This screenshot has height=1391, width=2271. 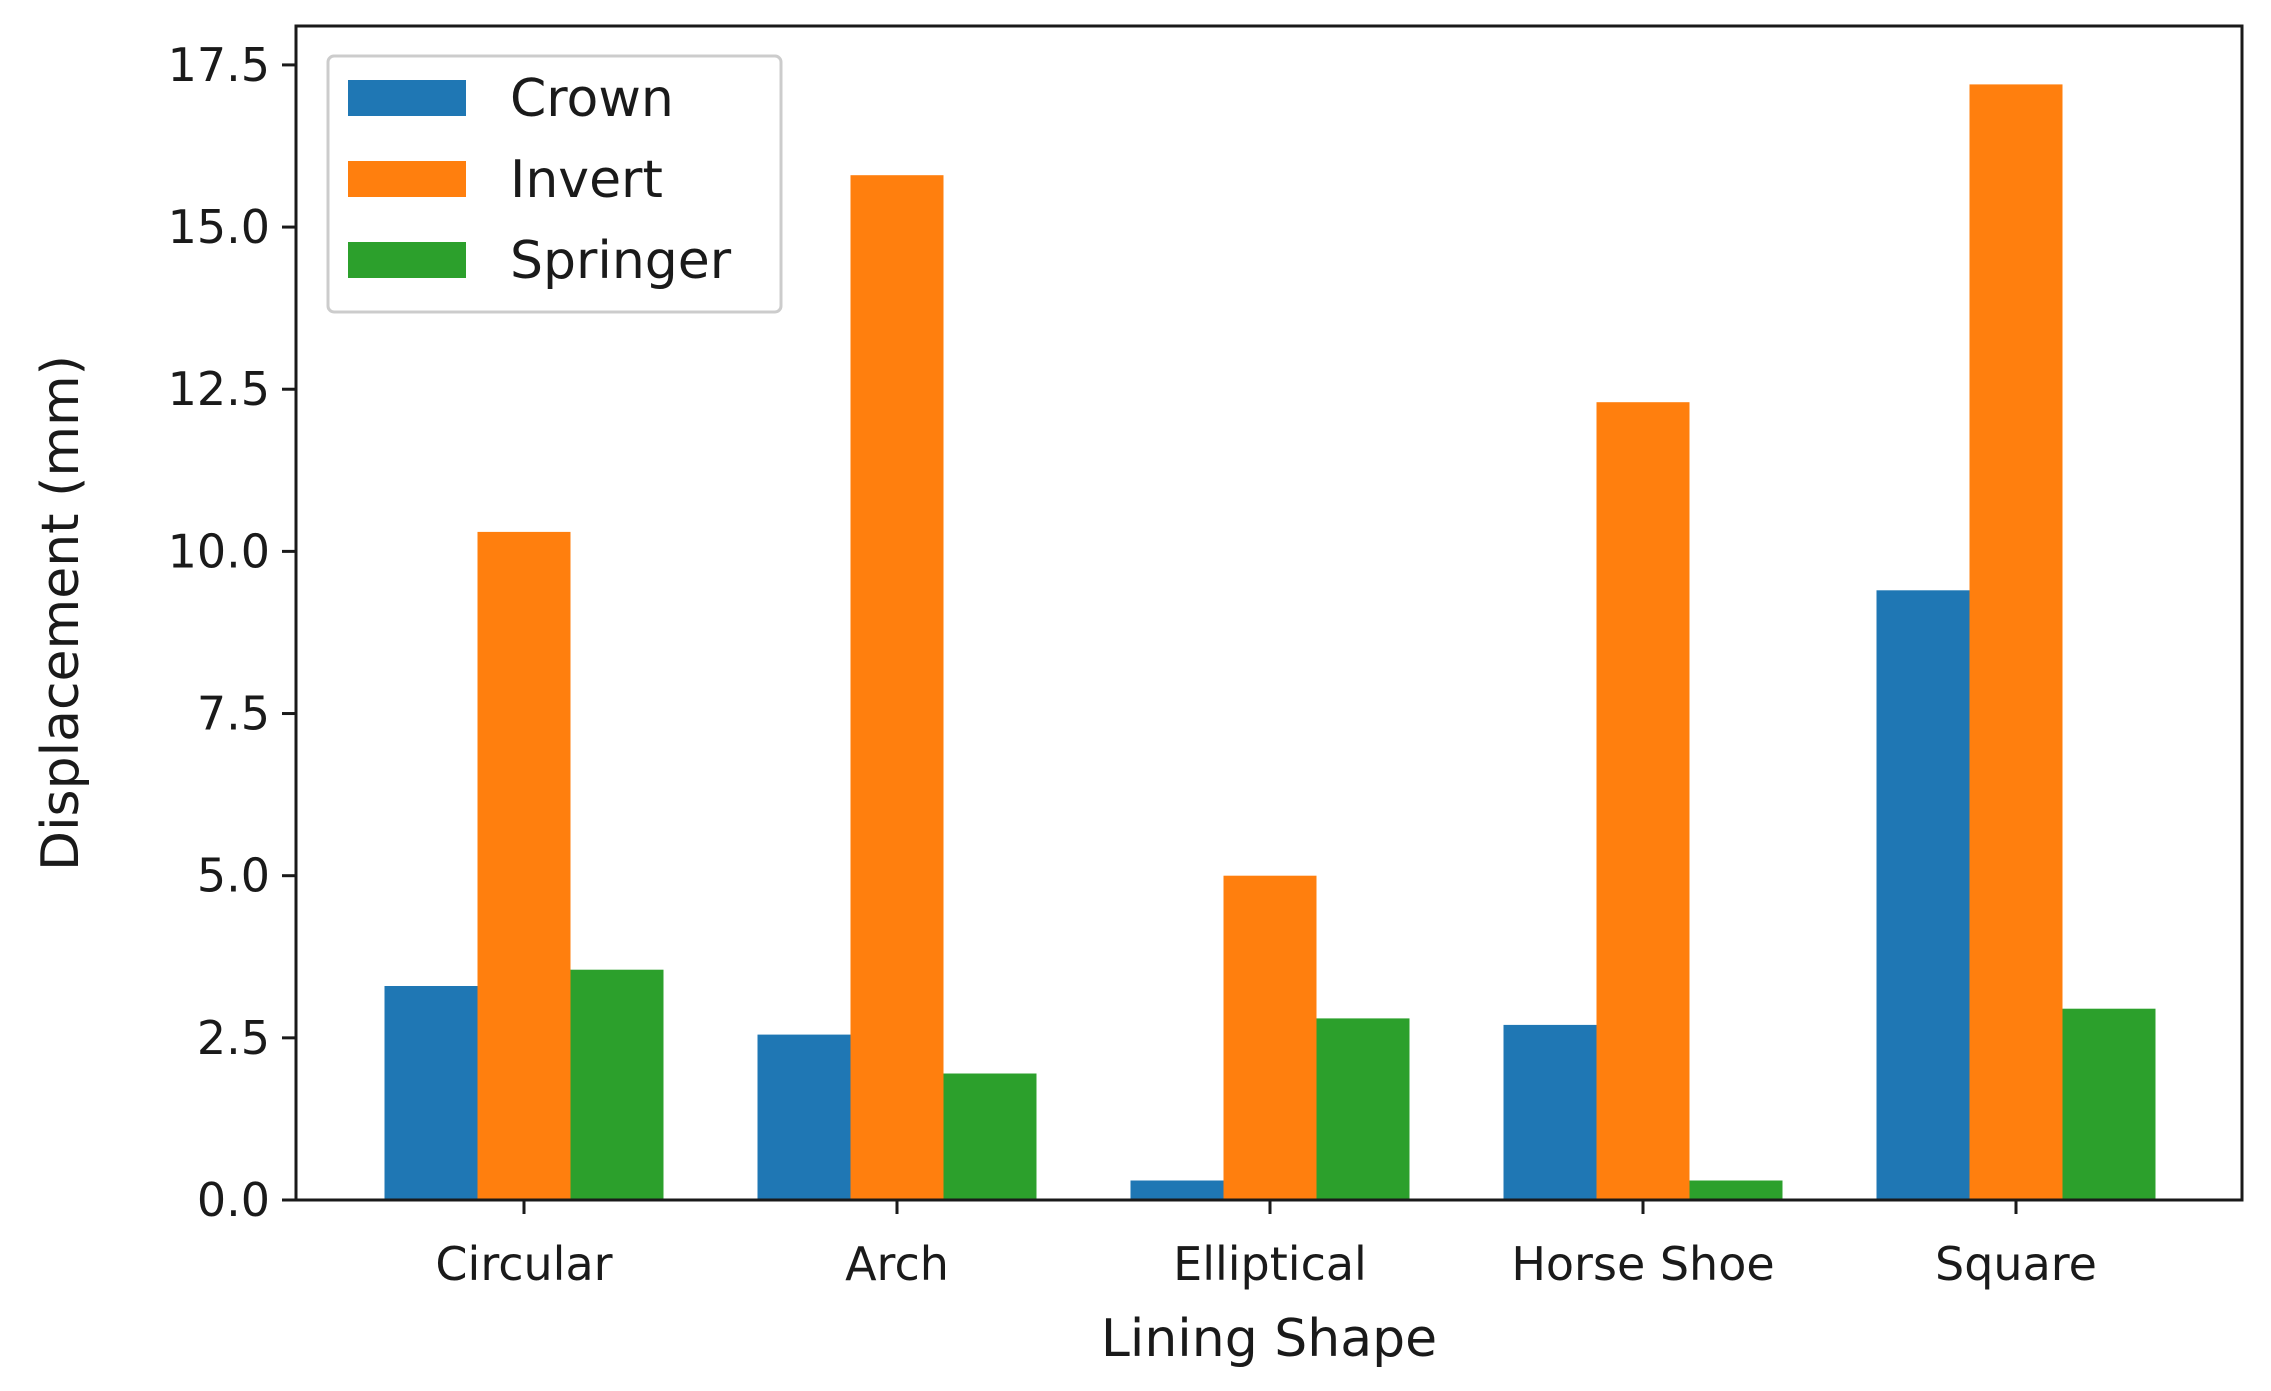 I want to click on legend-label-crown: Crown, so click(x=592, y=99).